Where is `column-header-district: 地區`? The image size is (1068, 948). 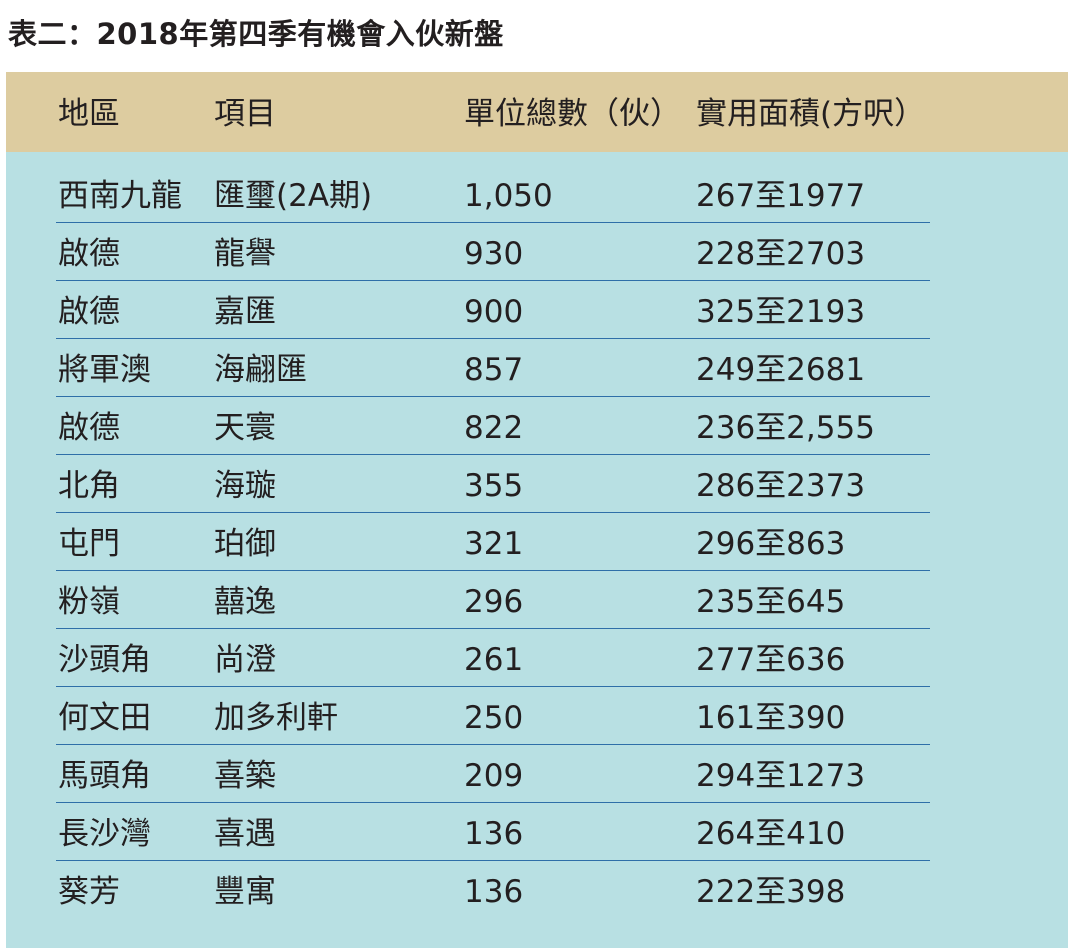
column-header-district: 地區 is located at coordinates (89, 114).